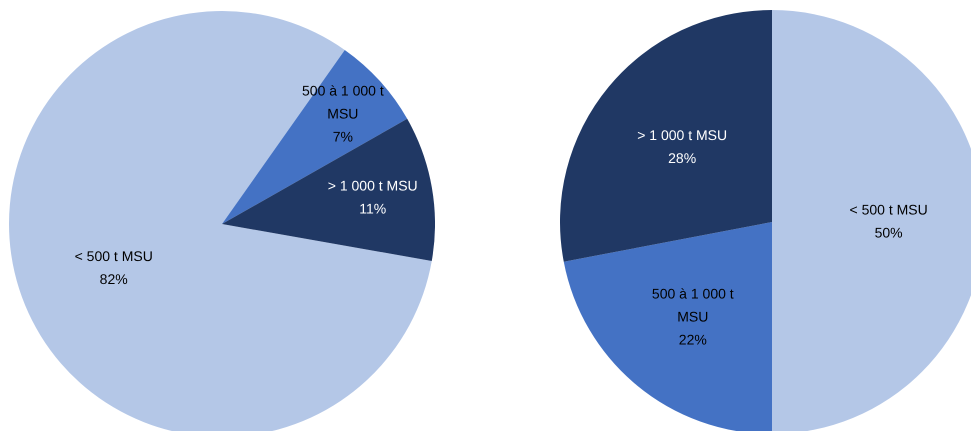 This screenshot has width=971, height=431. What do you see at coordinates (692, 340) in the screenshot?
I see `data-label: 22%` at bounding box center [692, 340].